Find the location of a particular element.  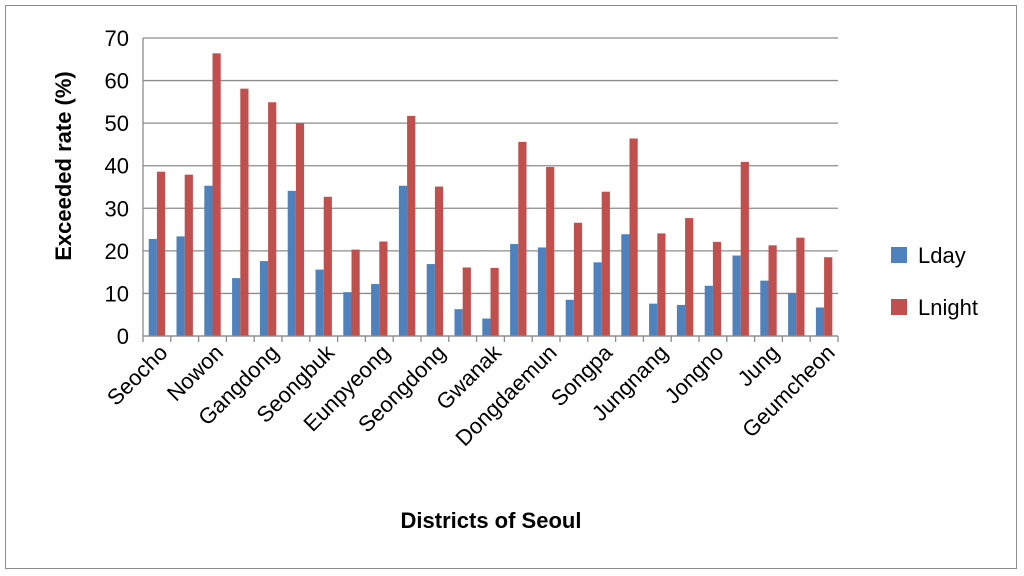

y-tick-label: 60 is located at coordinates (117, 81).